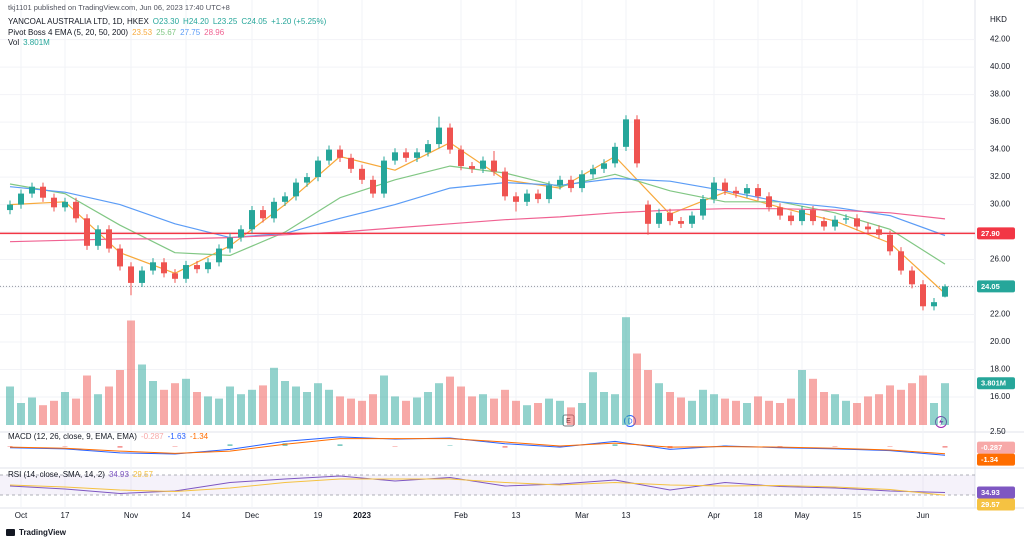 The height and width of the screenshot is (543, 1024). I want to click on y-tick-label: 40.00, so click(1000, 66).